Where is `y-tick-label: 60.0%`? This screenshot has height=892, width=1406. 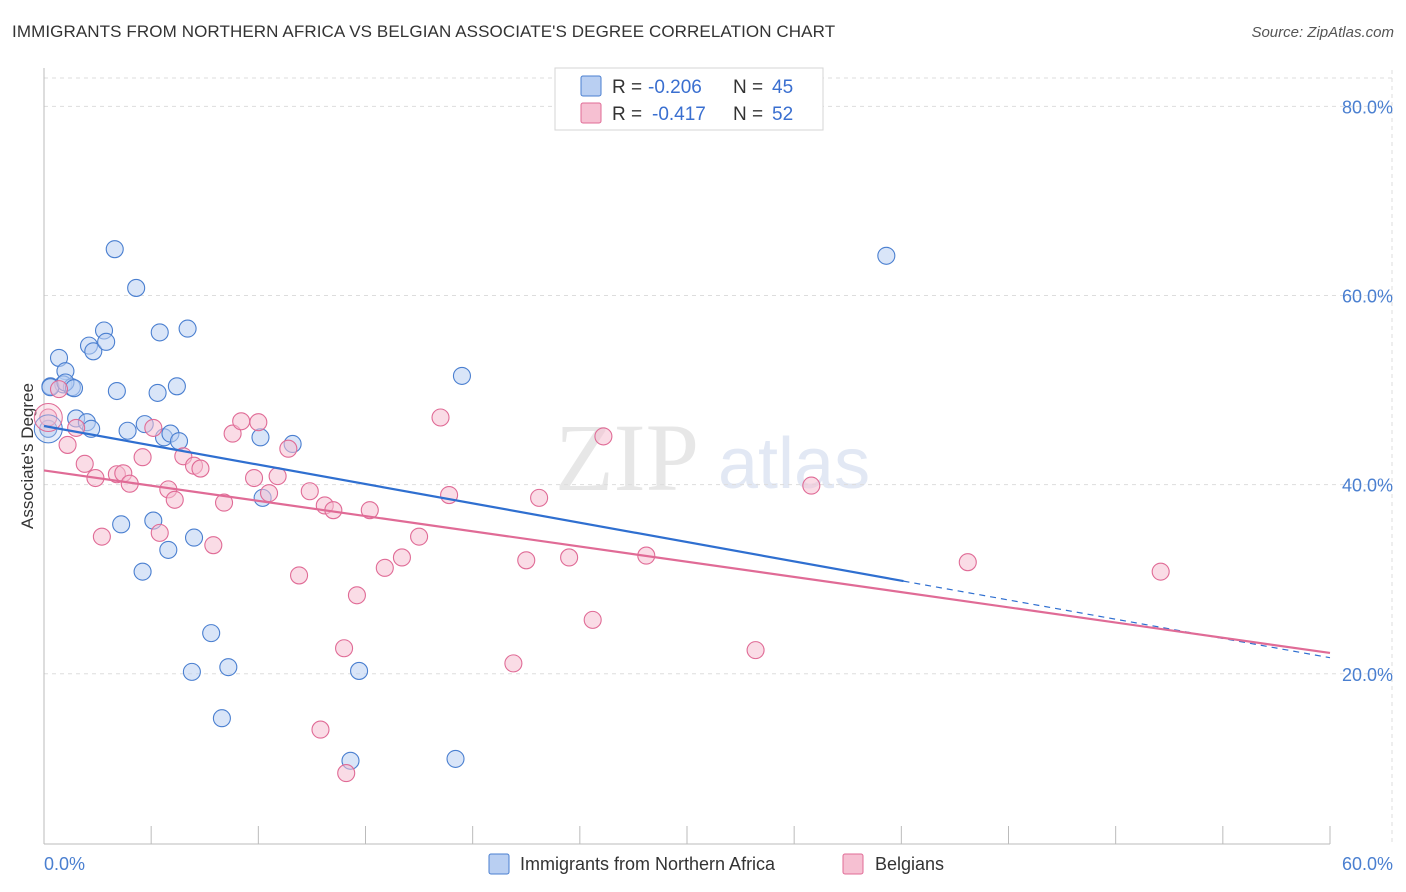 y-tick-label: 60.0% is located at coordinates (1367, 297).